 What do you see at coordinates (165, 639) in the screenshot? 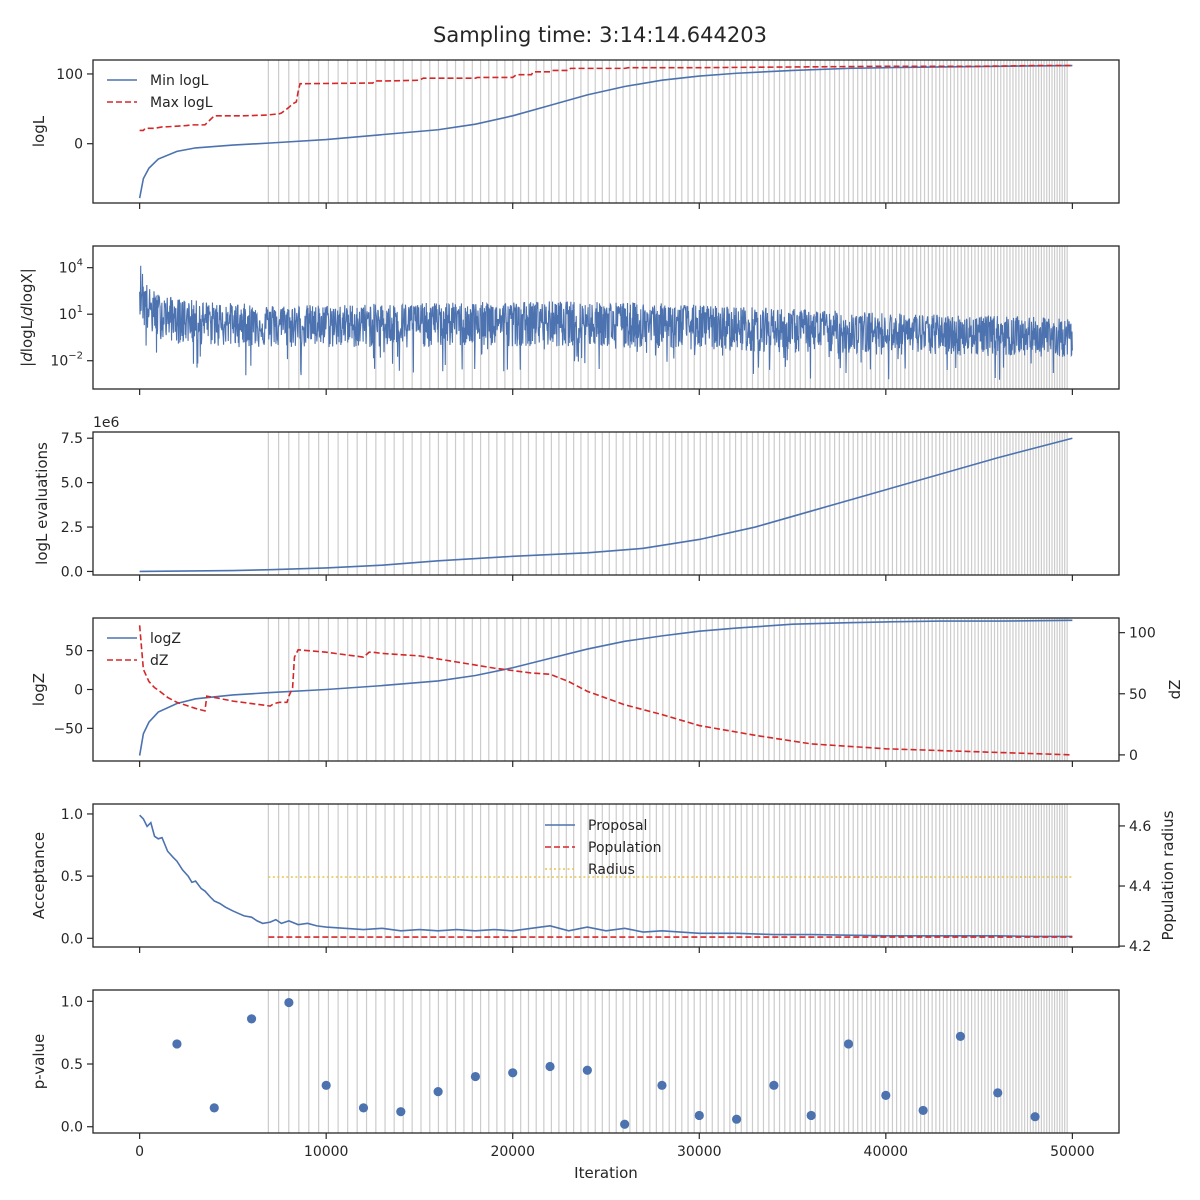
I see `legend-label: logZ` at bounding box center [165, 639].